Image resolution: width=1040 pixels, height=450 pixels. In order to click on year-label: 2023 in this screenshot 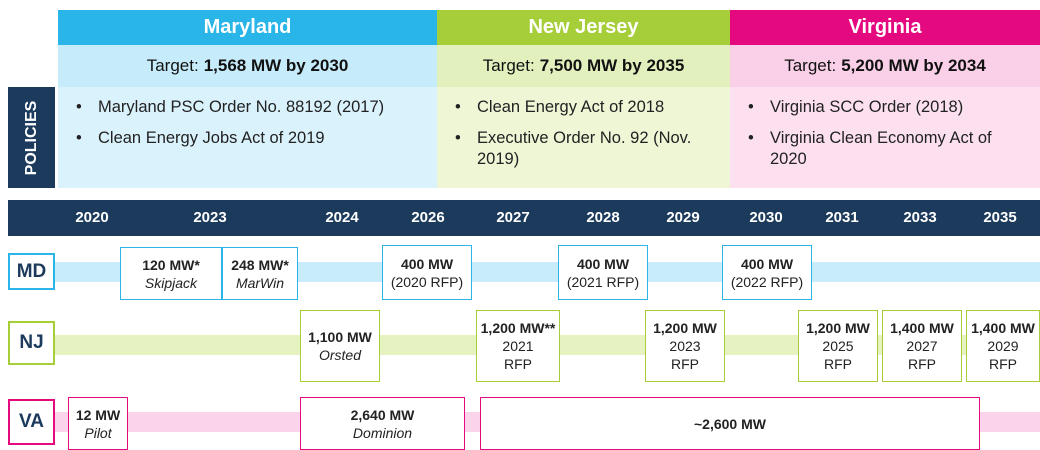, I will do `click(210, 217)`.